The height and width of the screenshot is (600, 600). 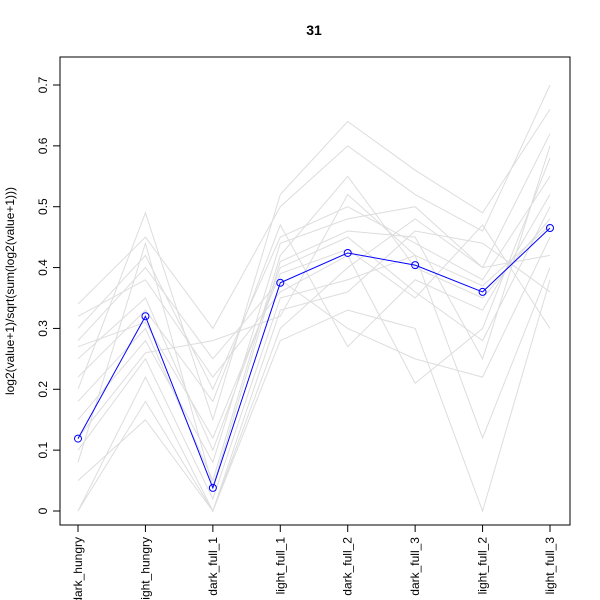 I want to click on x-tick-label: light_full_3, so click(x=550, y=566).